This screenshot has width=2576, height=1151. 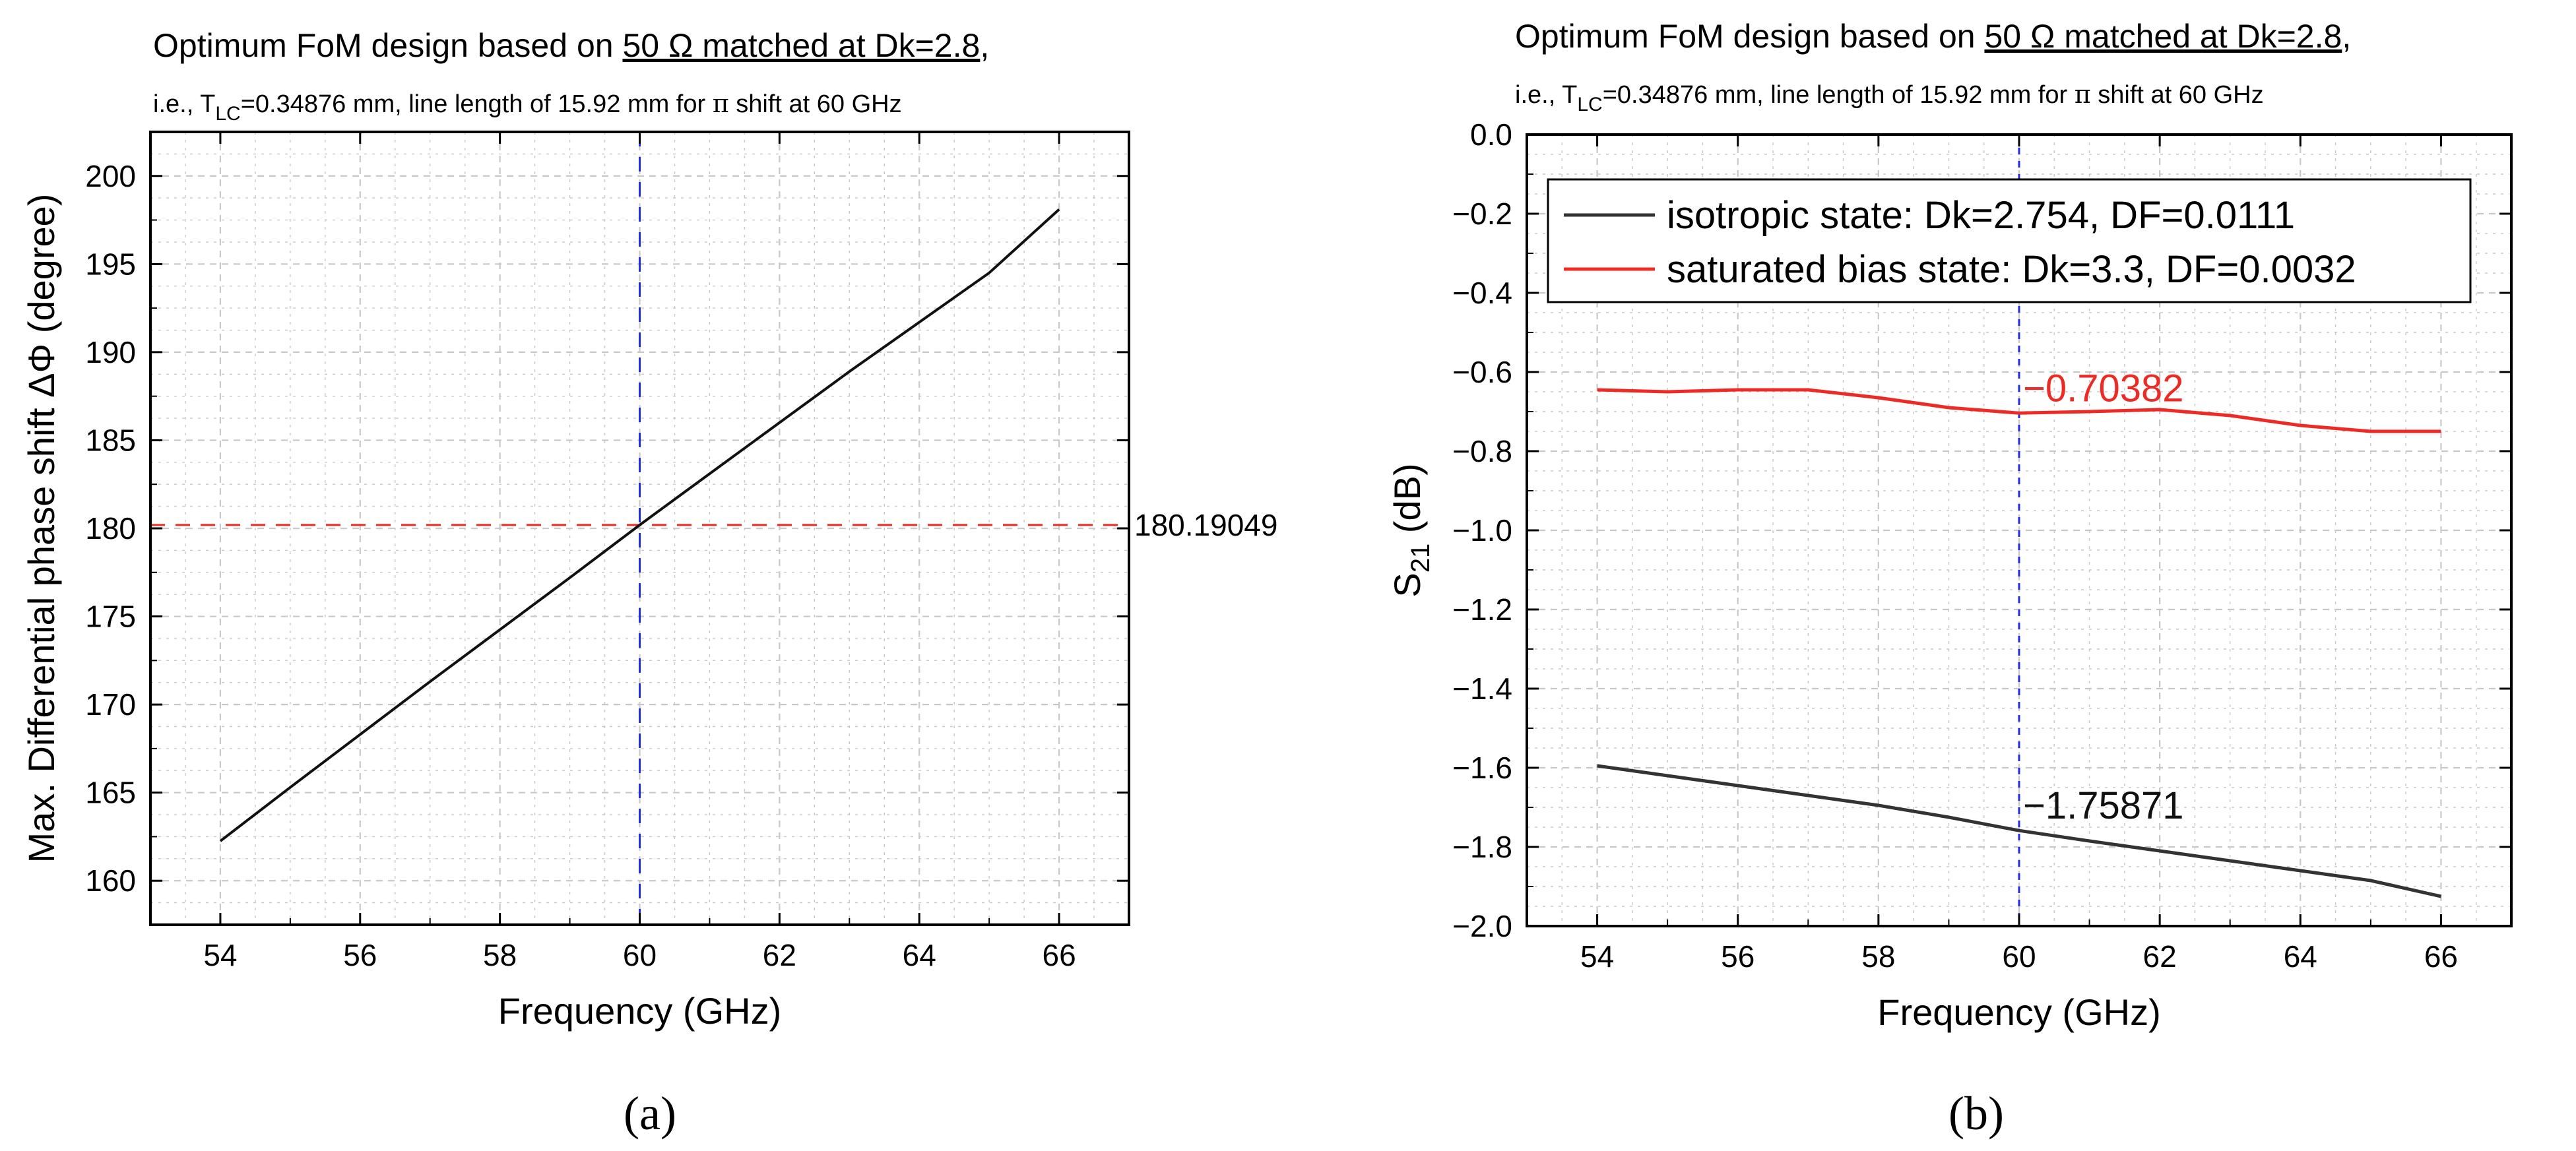 What do you see at coordinates (1482, 293) in the screenshot?
I see `y-tick-label: −0.4` at bounding box center [1482, 293].